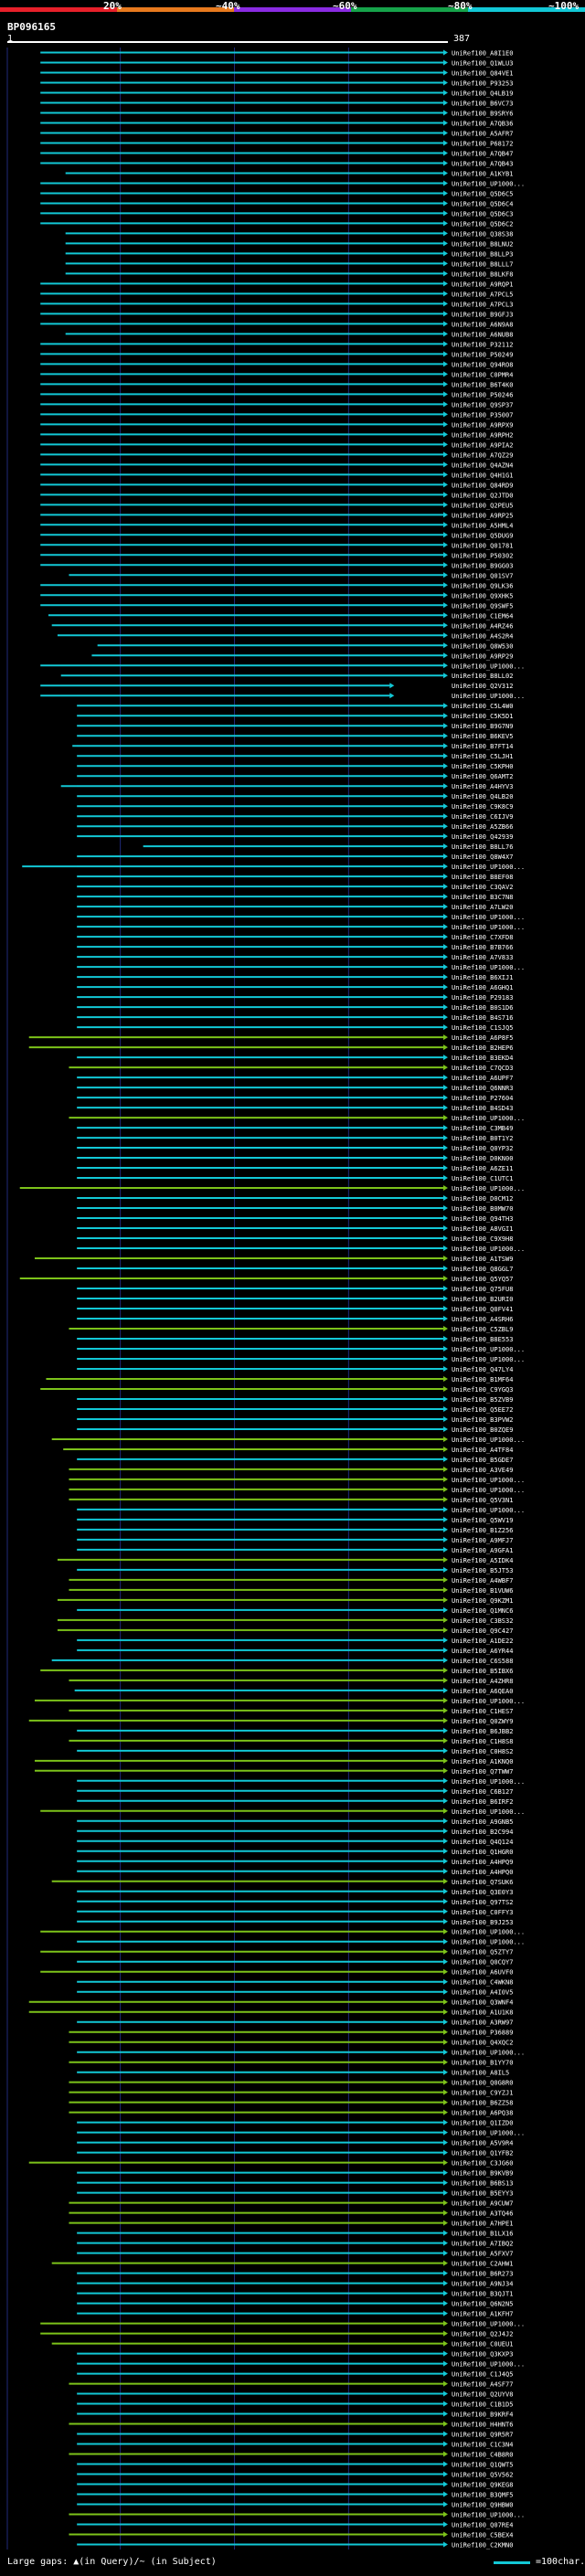  Describe the element at coordinates (483, 2395) in the screenshot. I see `hit-label: UniRef100_Q2UYV8` at that location.